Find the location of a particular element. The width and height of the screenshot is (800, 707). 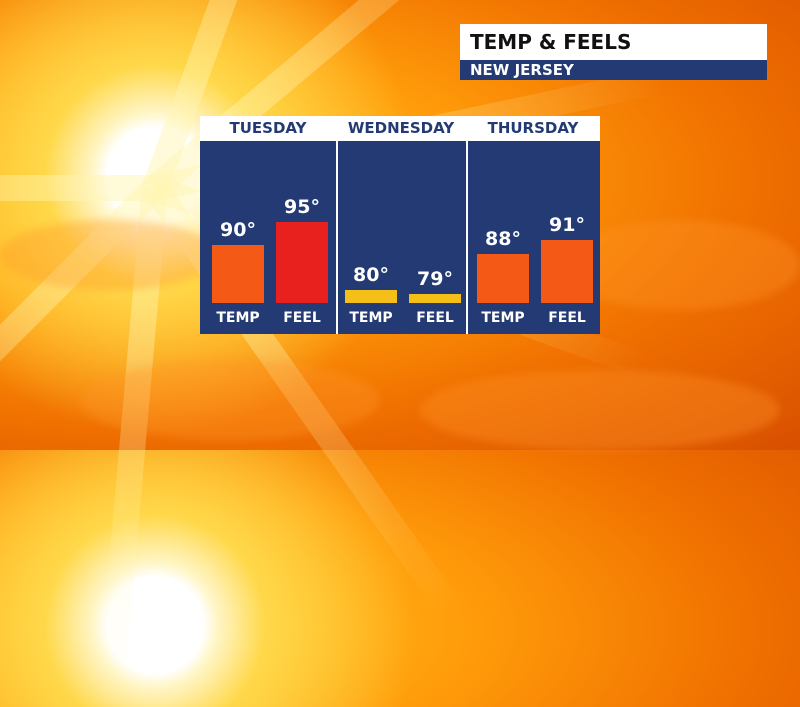

category-label-thursday-temp: TEMP is located at coordinates (503, 318).